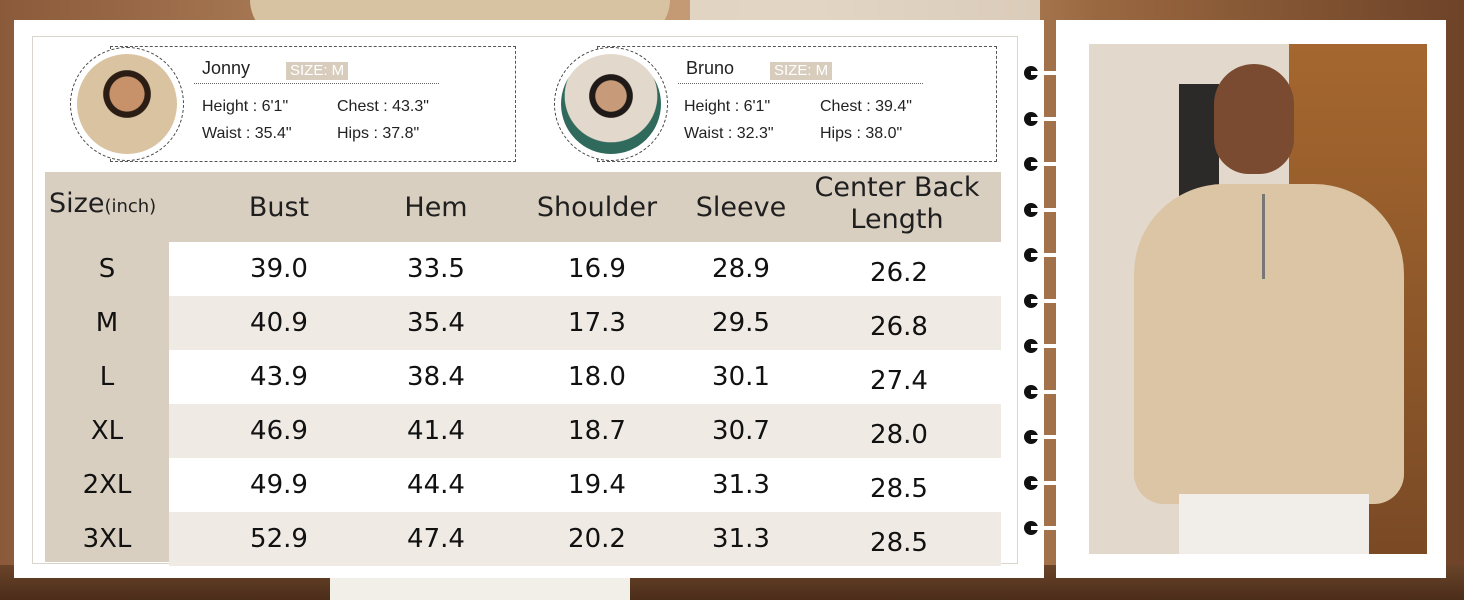 This screenshot has height=600, width=1464. I want to click on model-hips: Hips : 37.8", so click(378, 133).